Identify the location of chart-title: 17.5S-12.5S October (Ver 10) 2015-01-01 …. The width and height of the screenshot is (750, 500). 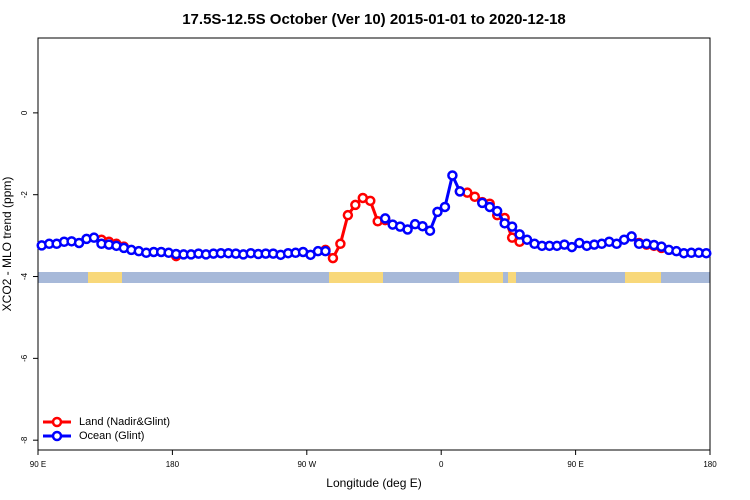
(374, 19).